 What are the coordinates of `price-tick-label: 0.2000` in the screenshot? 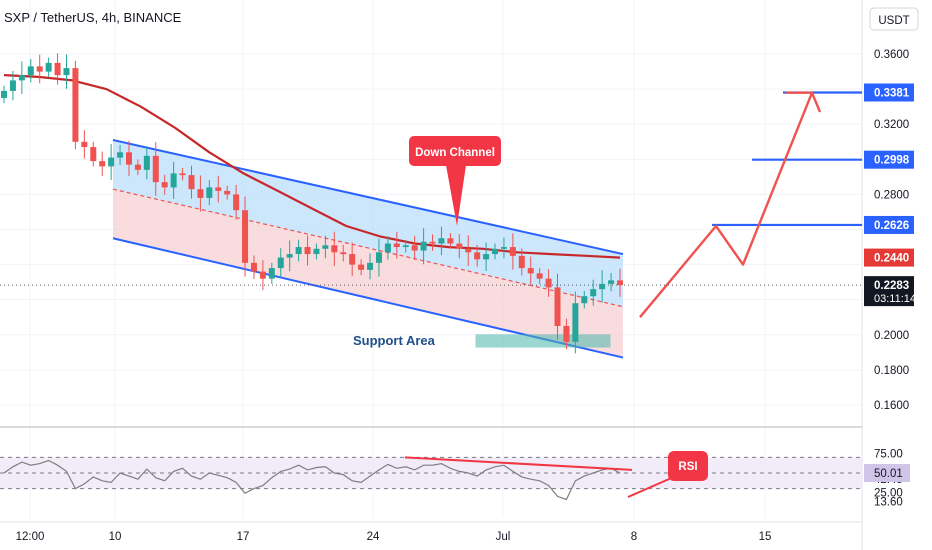 It's located at (891, 336).